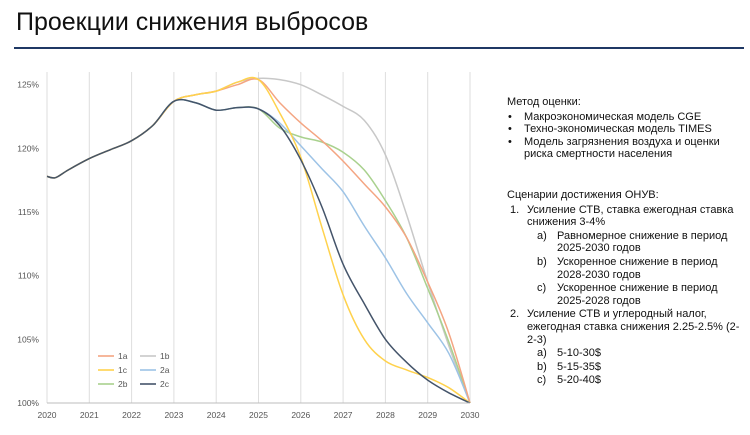 The width and height of the screenshot is (750, 435). What do you see at coordinates (583, 194) in the screenshot?
I see `scenarios-heading: Сценарии достижения ОНУВ:` at bounding box center [583, 194].